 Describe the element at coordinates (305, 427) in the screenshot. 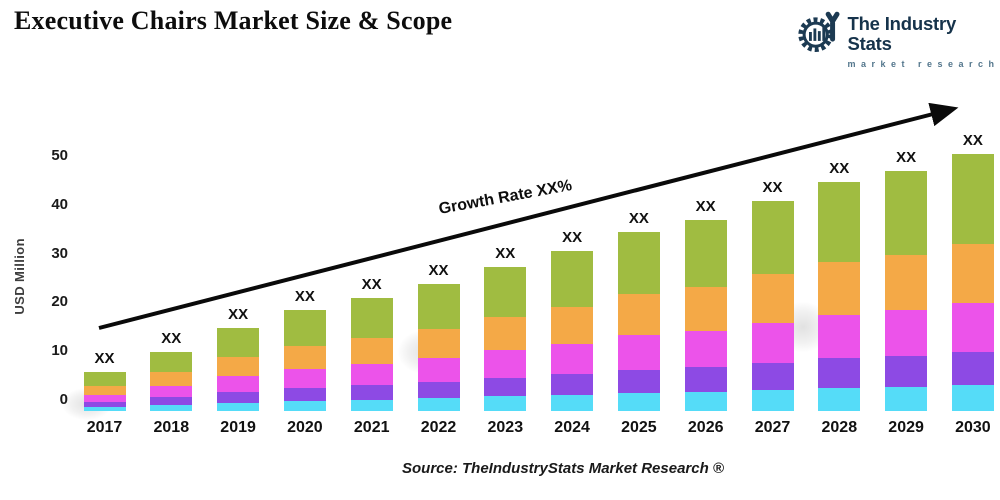

I see `x-tick-label: 2020` at that location.